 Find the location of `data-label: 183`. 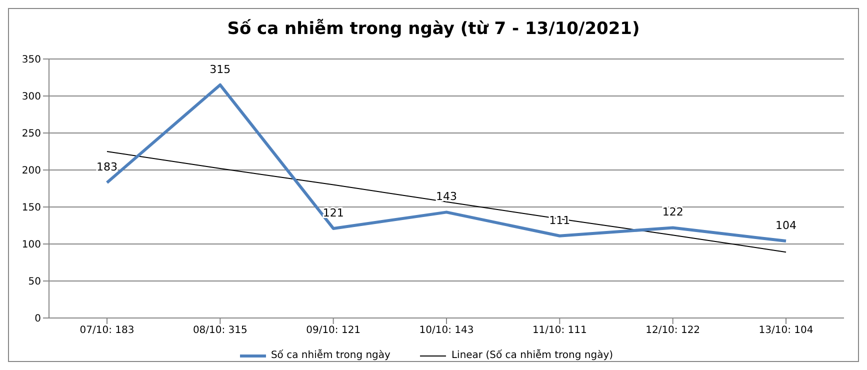

data-label: 183 is located at coordinates (107, 167).